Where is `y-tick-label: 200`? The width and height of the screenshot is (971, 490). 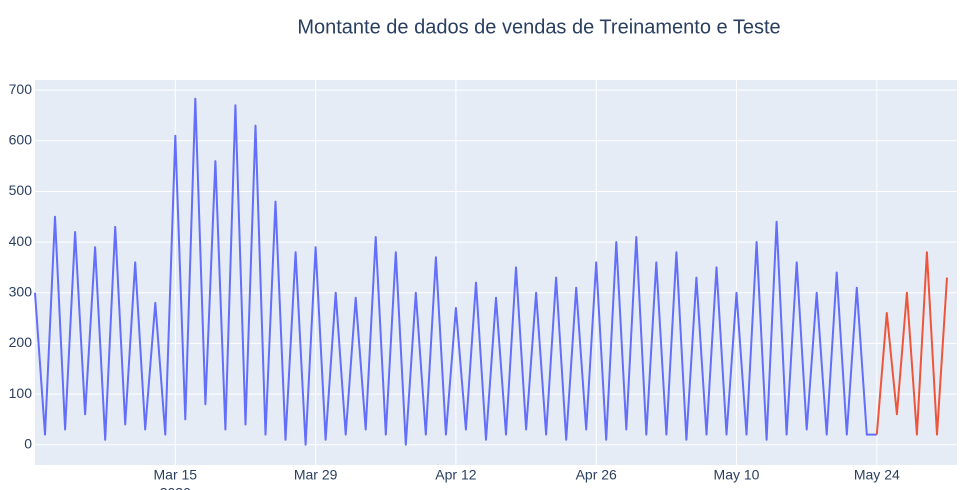 y-tick-label: 200 is located at coordinates (21, 342).